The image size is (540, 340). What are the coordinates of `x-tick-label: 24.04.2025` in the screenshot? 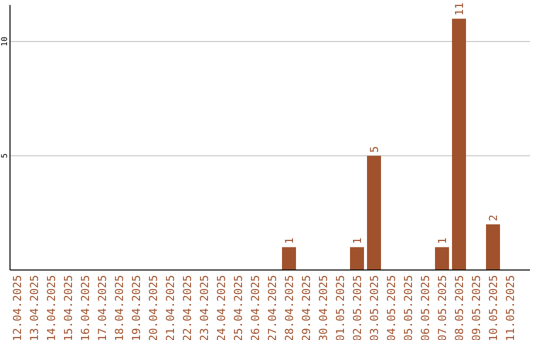 It's located at (221, 307).